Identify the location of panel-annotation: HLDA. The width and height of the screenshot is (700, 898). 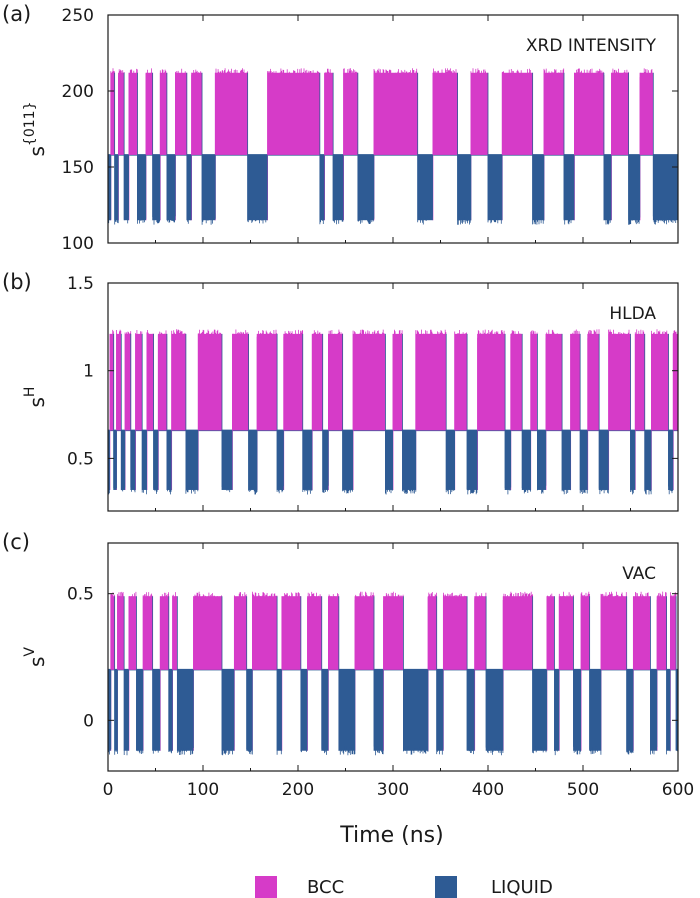
(632, 314).